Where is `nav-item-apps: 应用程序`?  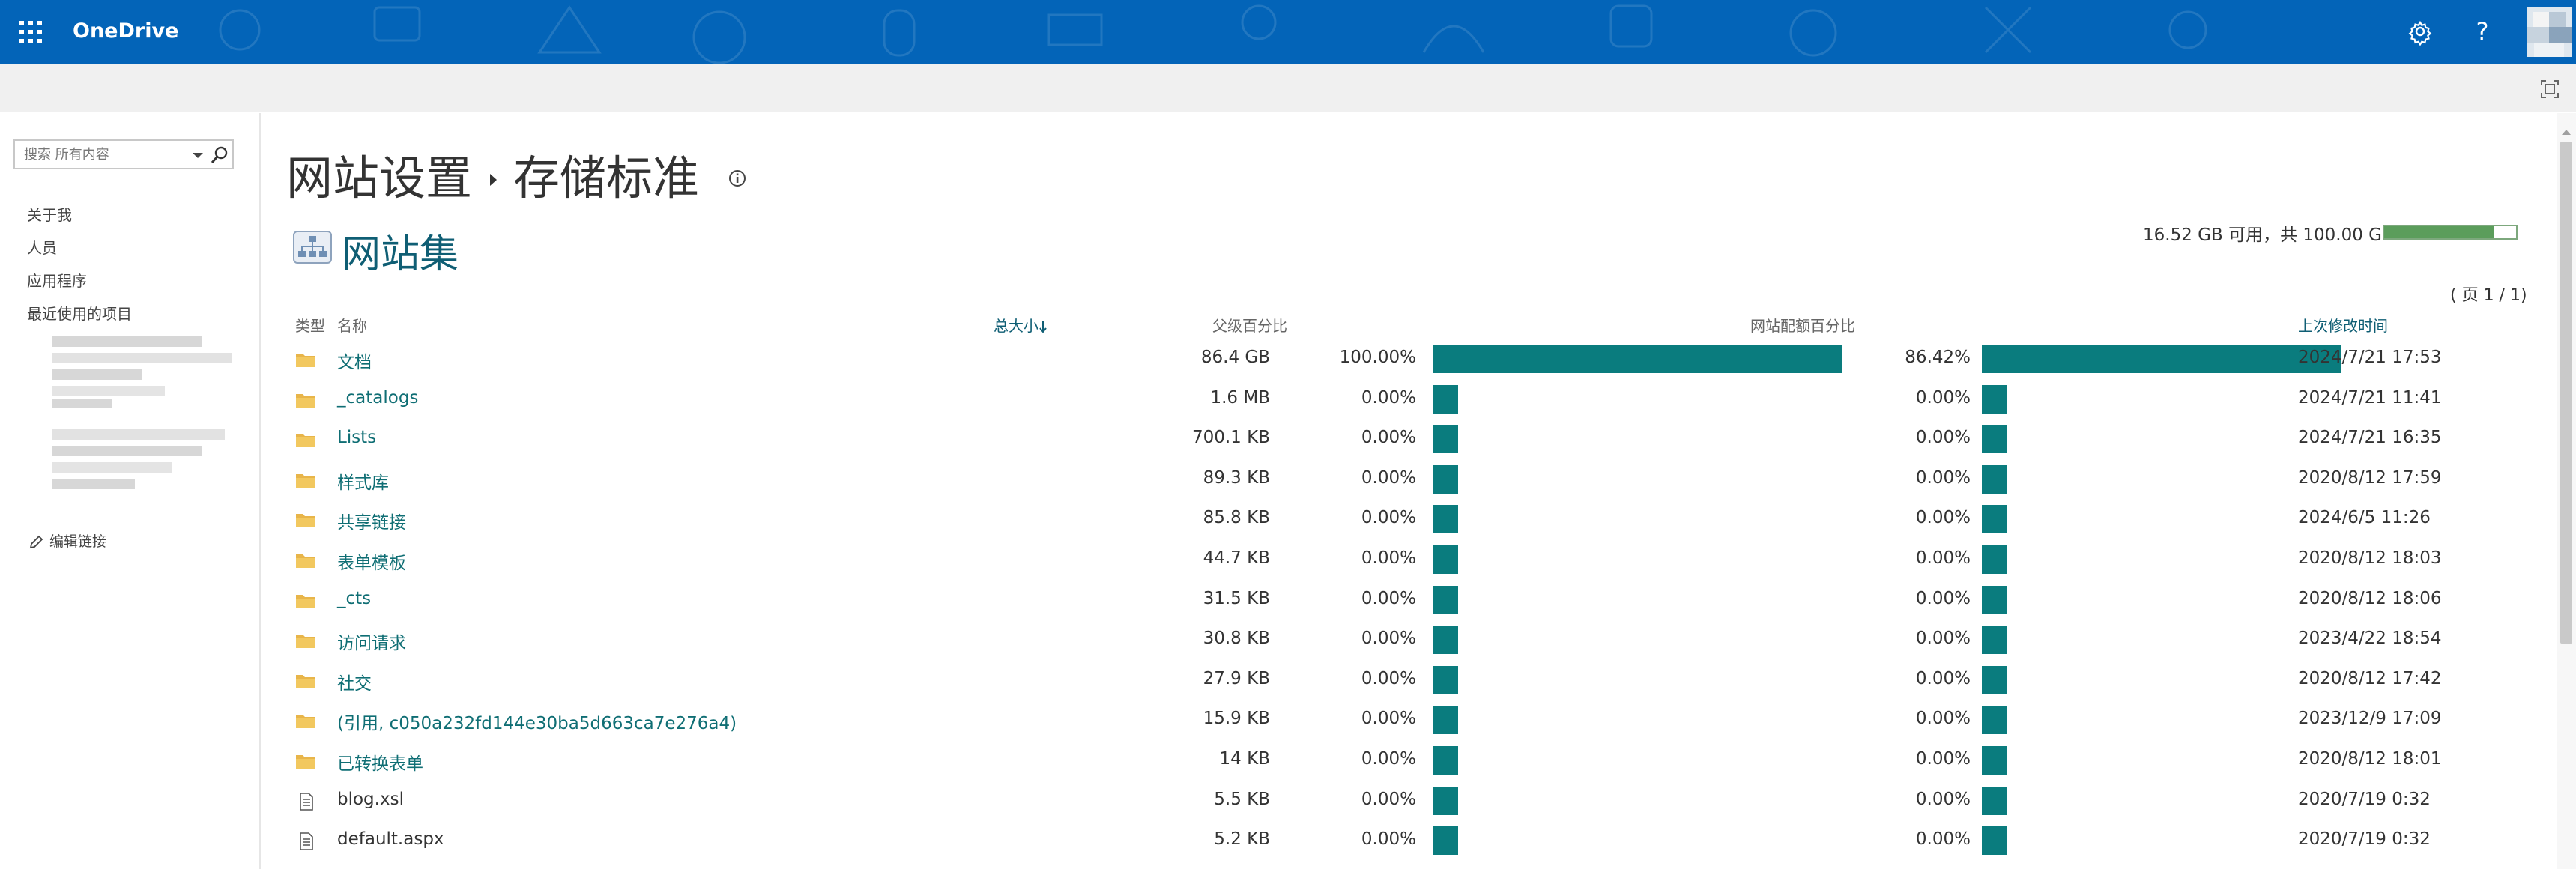
nav-item-apps: 应用程序 is located at coordinates (57, 281).